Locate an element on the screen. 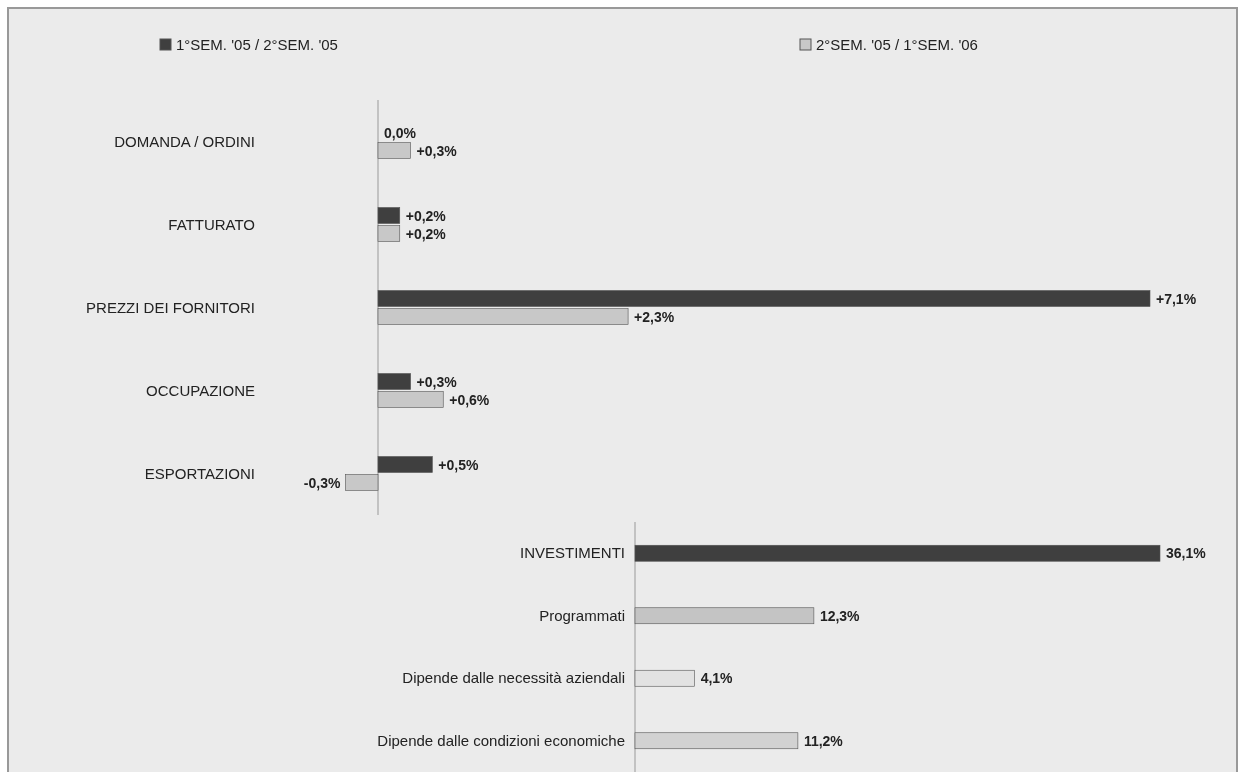 The width and height of the screenshot is (1245, 772). y-tick-label: Programmati is located at coordinates (582, 615).